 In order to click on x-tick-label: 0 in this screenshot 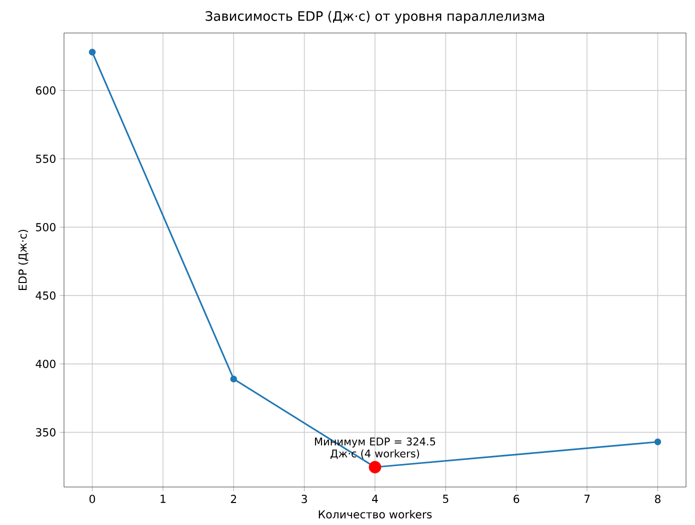, I will do `click(93, 499)`.